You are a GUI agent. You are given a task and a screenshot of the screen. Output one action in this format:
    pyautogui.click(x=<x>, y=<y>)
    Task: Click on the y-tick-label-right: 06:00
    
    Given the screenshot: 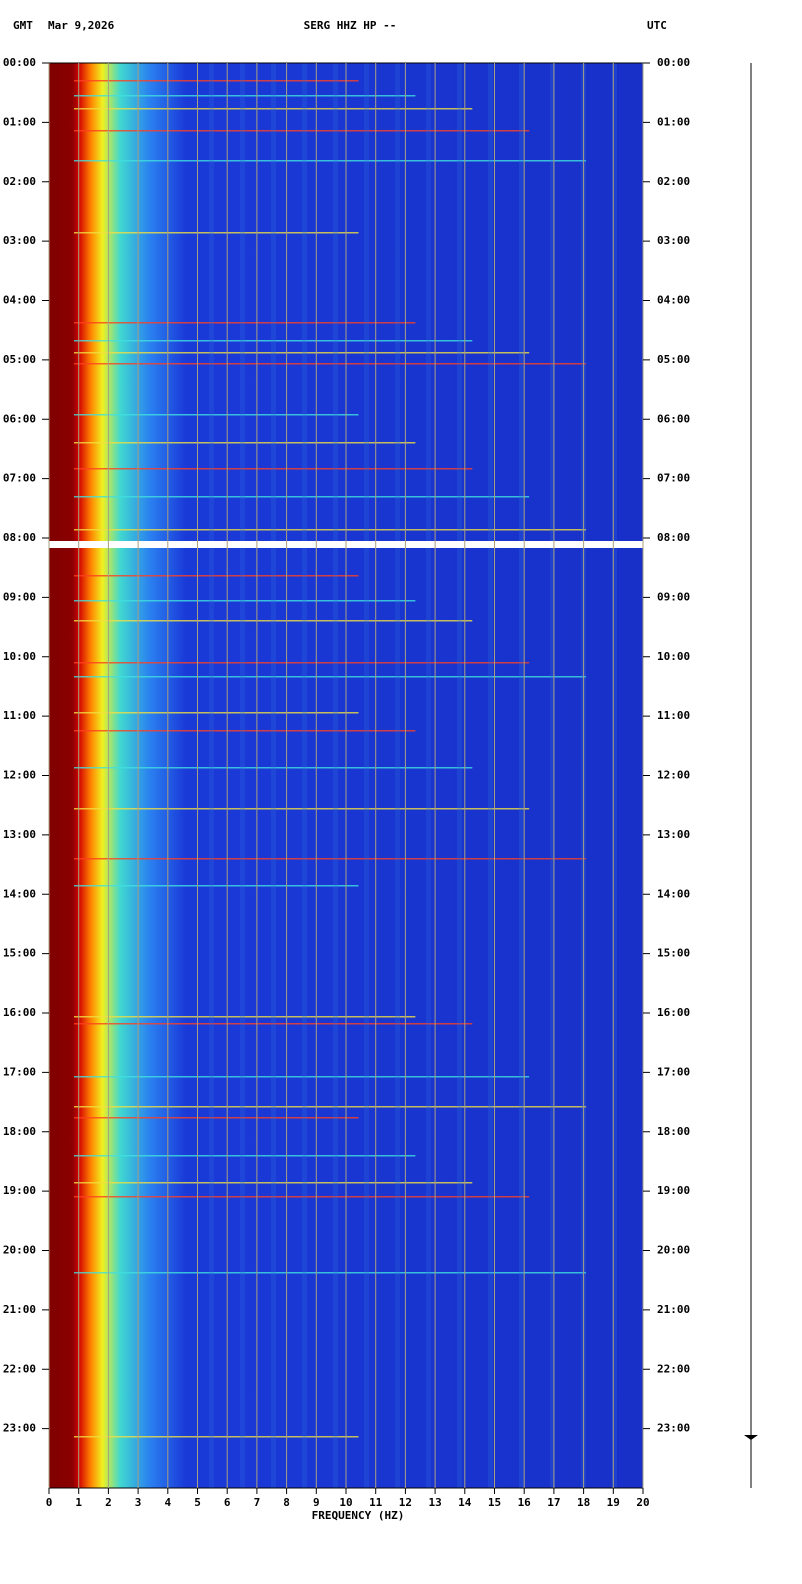 What is the action you would take?
    pyautogui.click(x=673, y=418)
    